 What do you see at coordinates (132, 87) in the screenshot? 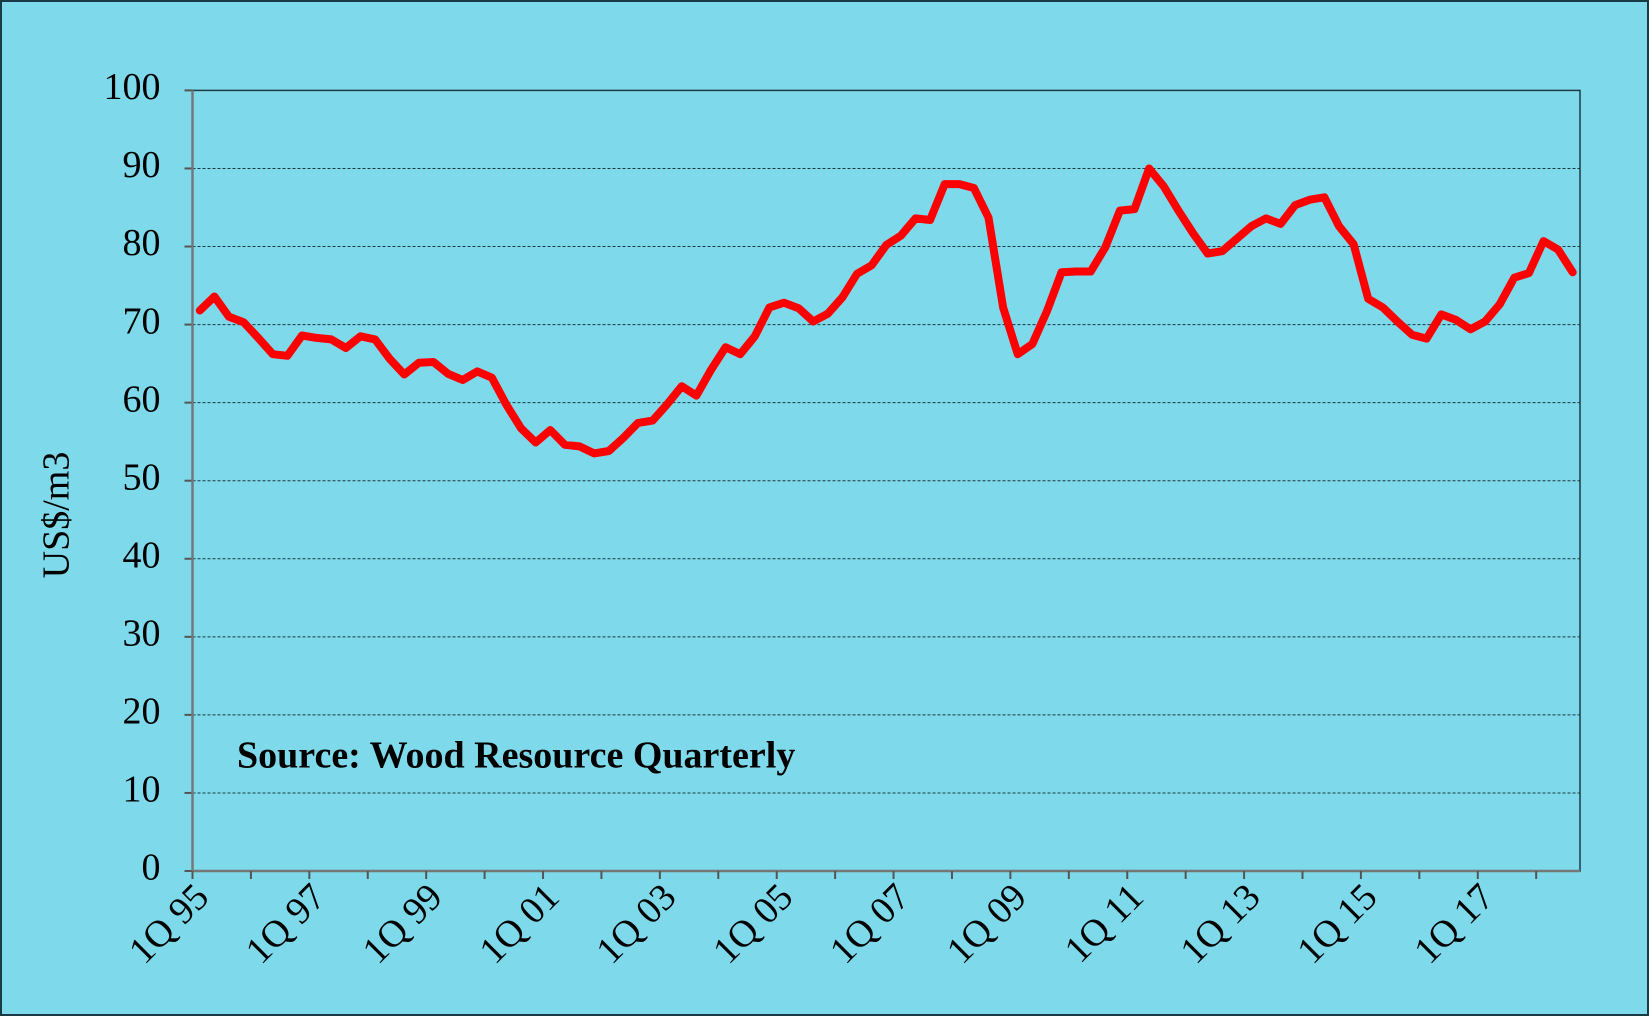
I see `y-tick-label: 100` at bounding box center [132, 87].